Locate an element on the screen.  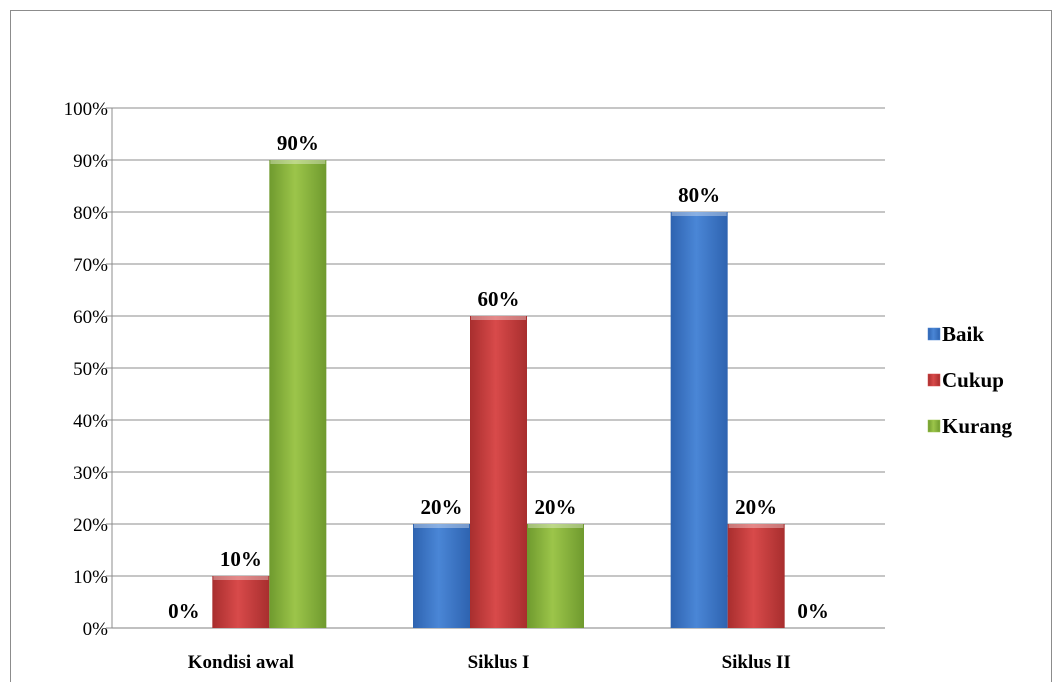
y-tick-label: 70% is located at coordinates (90, 265).